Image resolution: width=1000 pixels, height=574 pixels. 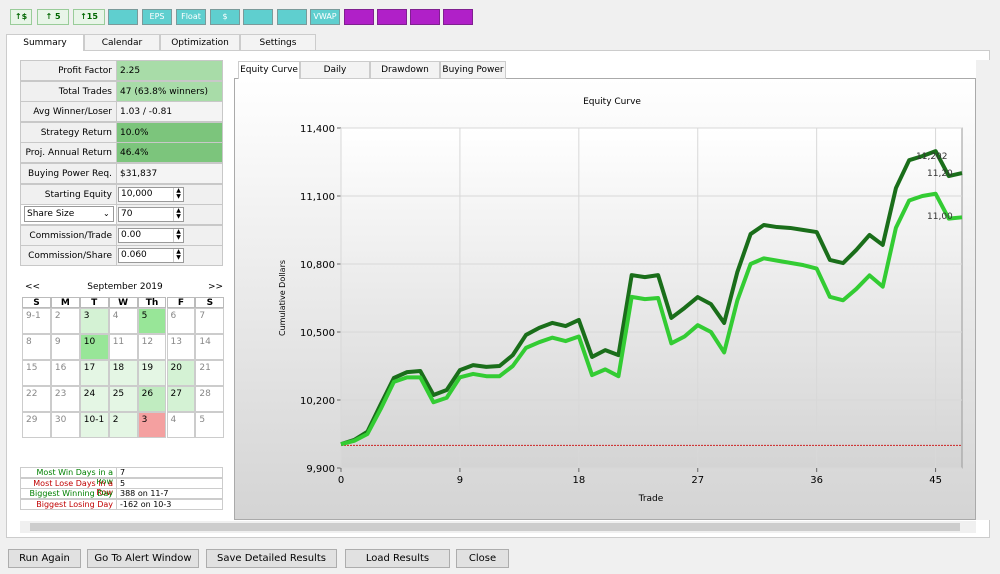 I want to click on calendar-day: 9, so click(x=65, y=347).